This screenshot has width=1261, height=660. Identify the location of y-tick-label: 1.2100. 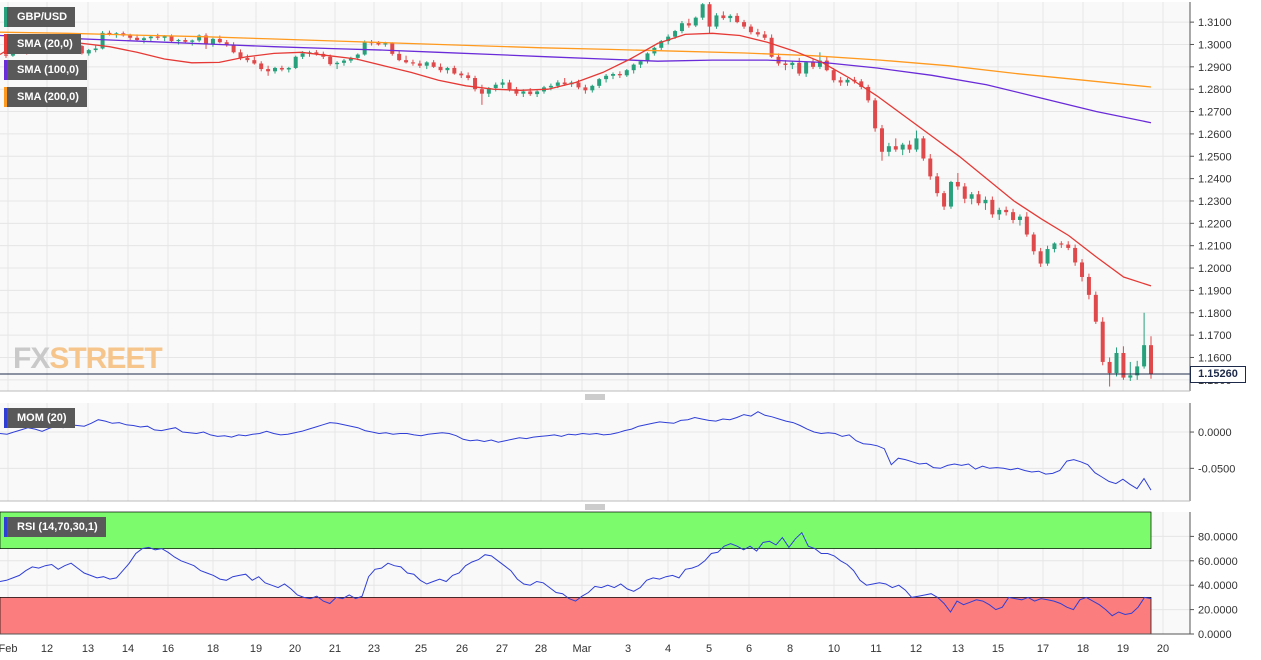
(1215, 247).